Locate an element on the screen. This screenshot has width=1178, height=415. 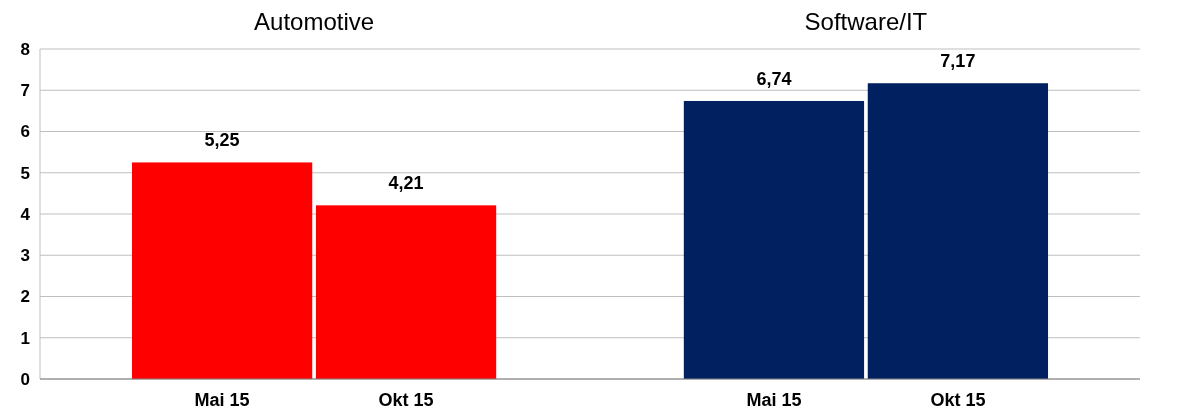
y-tick-label: 6 is located at coordinates (25, 132).